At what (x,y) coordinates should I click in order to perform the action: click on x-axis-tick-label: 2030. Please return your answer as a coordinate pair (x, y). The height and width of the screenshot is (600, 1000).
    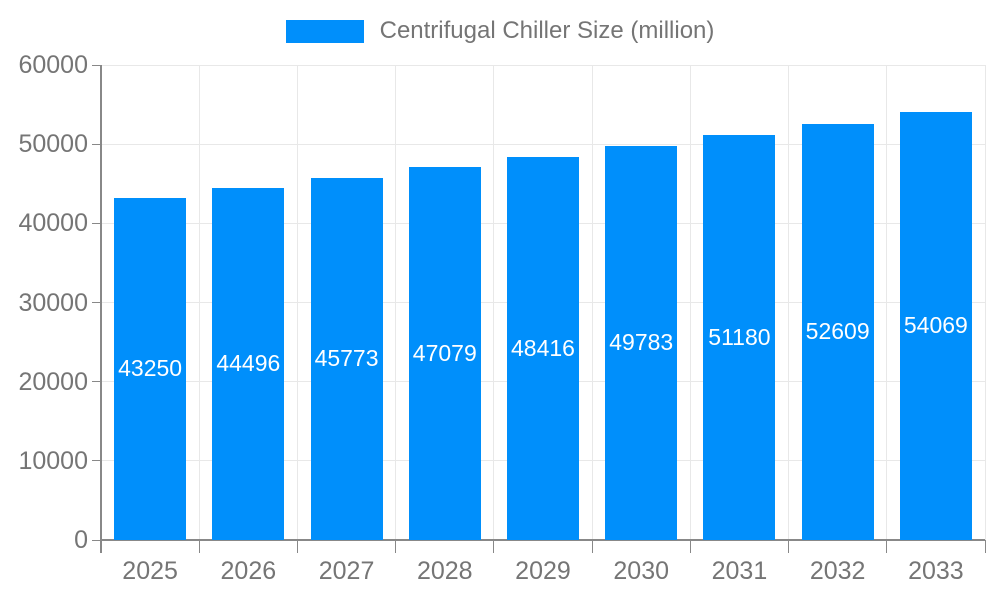
    Looking at the image, I should click on (641, 571).